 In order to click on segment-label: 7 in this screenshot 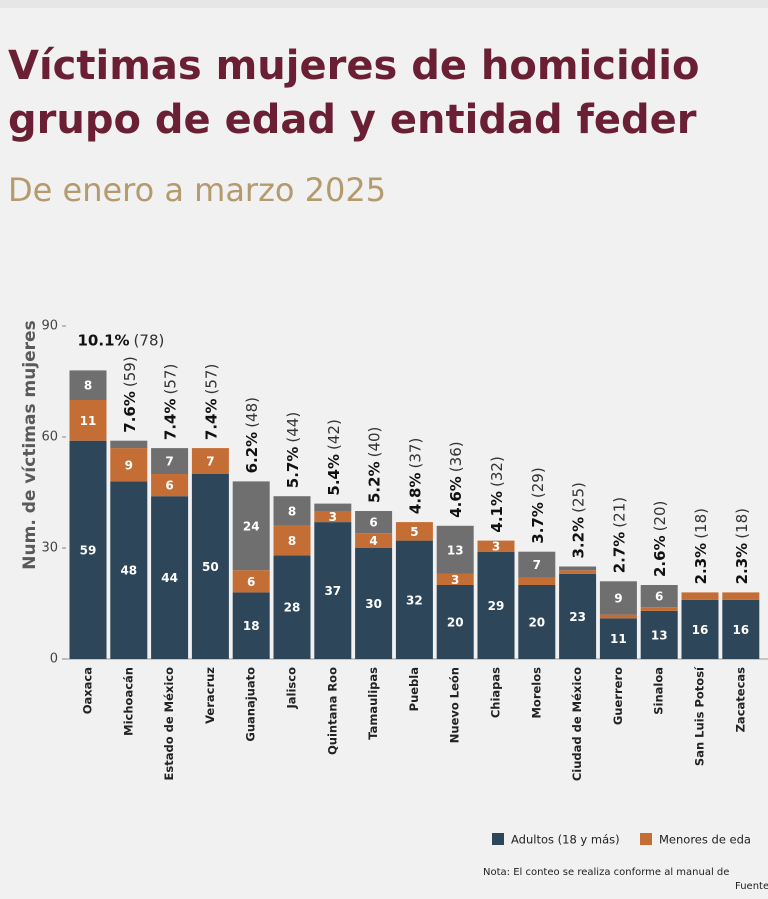, I will do `click(210, 462)`.